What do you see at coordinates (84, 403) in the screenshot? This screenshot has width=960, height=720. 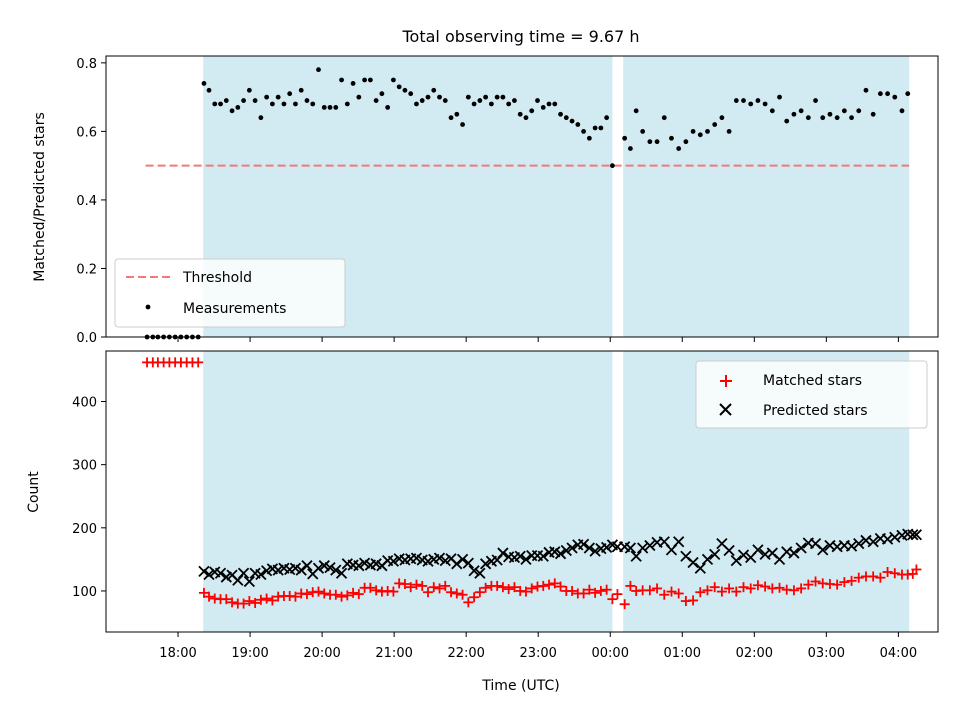 I see `y-tick-label: 400` at bounding box center [84, 403].